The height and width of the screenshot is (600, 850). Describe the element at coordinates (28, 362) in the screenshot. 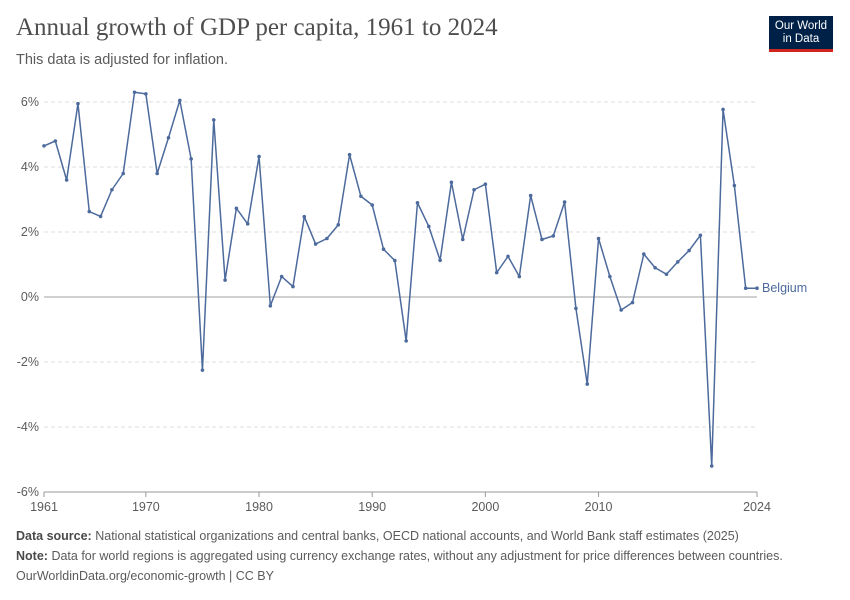

I see `y-tick-label: -2%` at that location.